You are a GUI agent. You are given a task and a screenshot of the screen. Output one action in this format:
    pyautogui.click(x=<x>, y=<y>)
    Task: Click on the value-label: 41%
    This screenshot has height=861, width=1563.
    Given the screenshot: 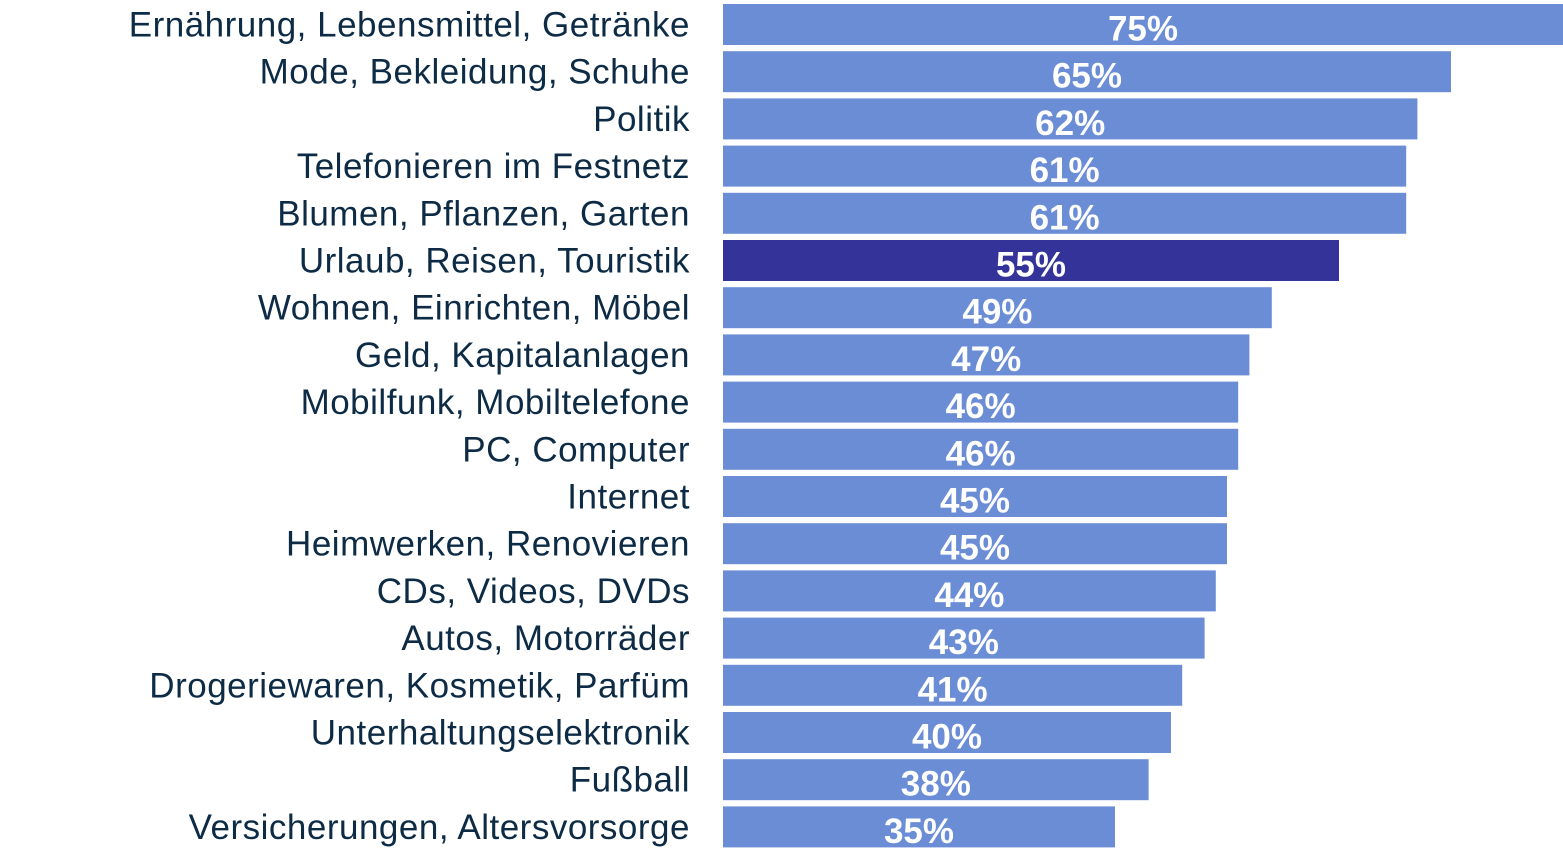 What is the action you would take?
    pyautogui.click(x=953, y=689)
    